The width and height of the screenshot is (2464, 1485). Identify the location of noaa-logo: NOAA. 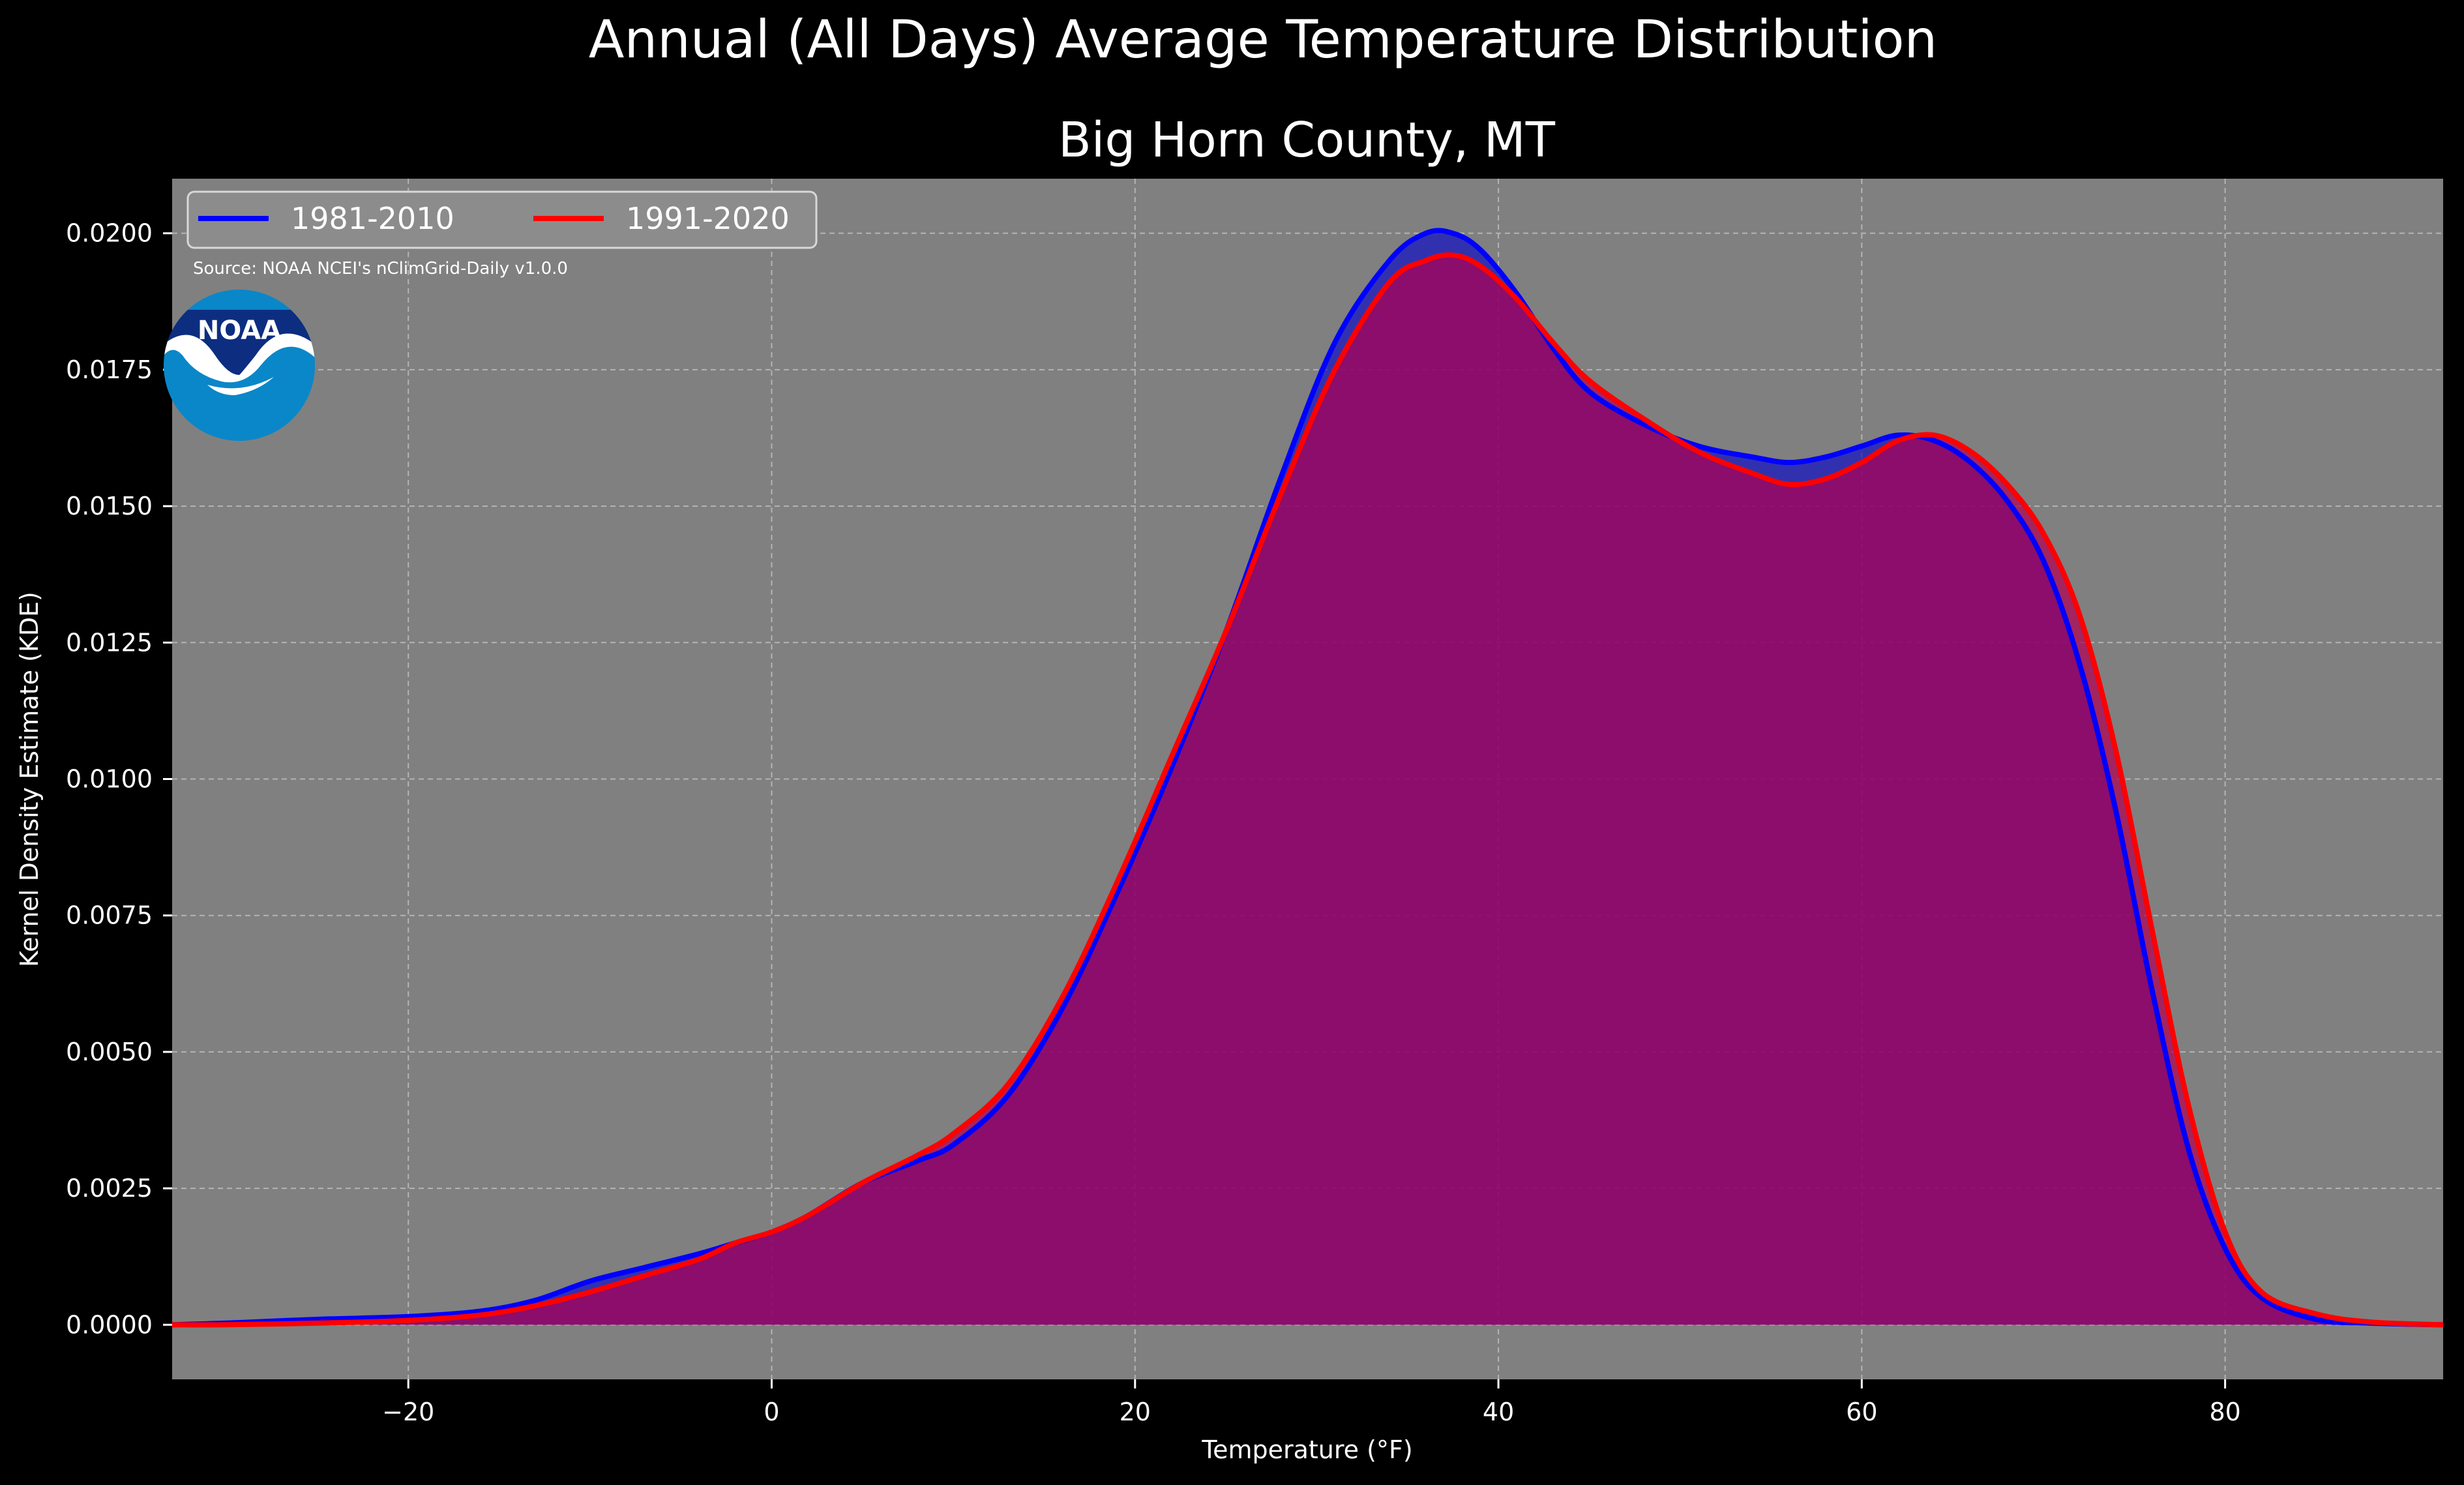
(239, 366).